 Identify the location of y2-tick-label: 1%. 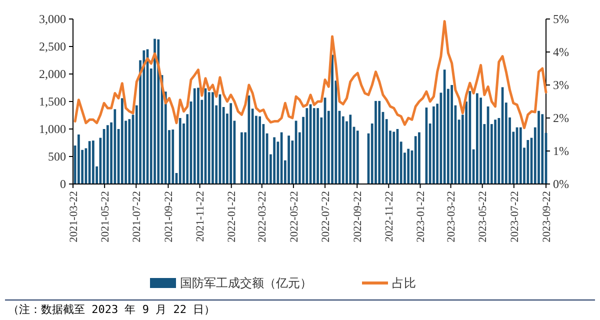
(561, 151).